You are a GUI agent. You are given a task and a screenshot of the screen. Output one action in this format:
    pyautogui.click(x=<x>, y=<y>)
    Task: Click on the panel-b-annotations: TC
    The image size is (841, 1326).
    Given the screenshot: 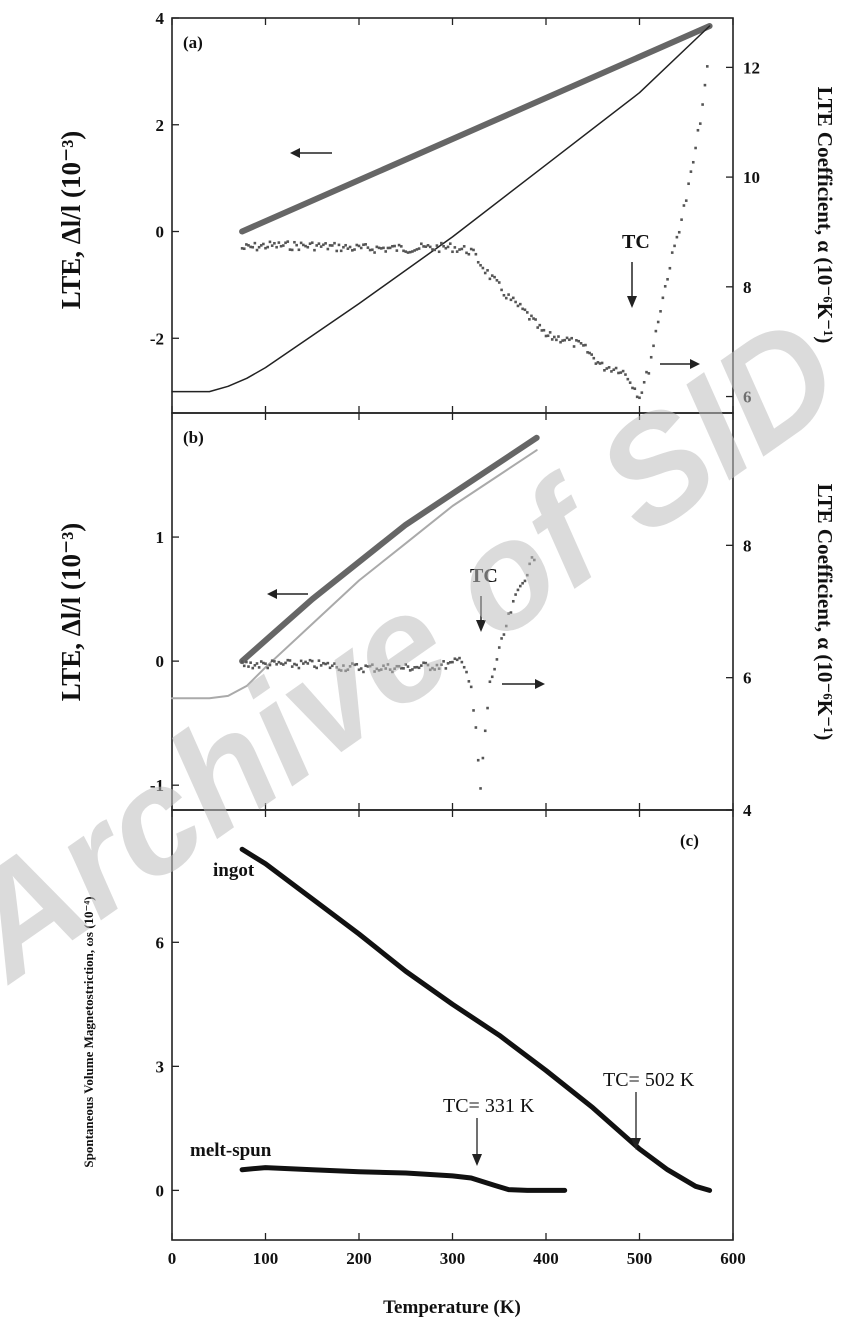 What is the action you would take?
    pyautogui.click(x=406, y=627)
    